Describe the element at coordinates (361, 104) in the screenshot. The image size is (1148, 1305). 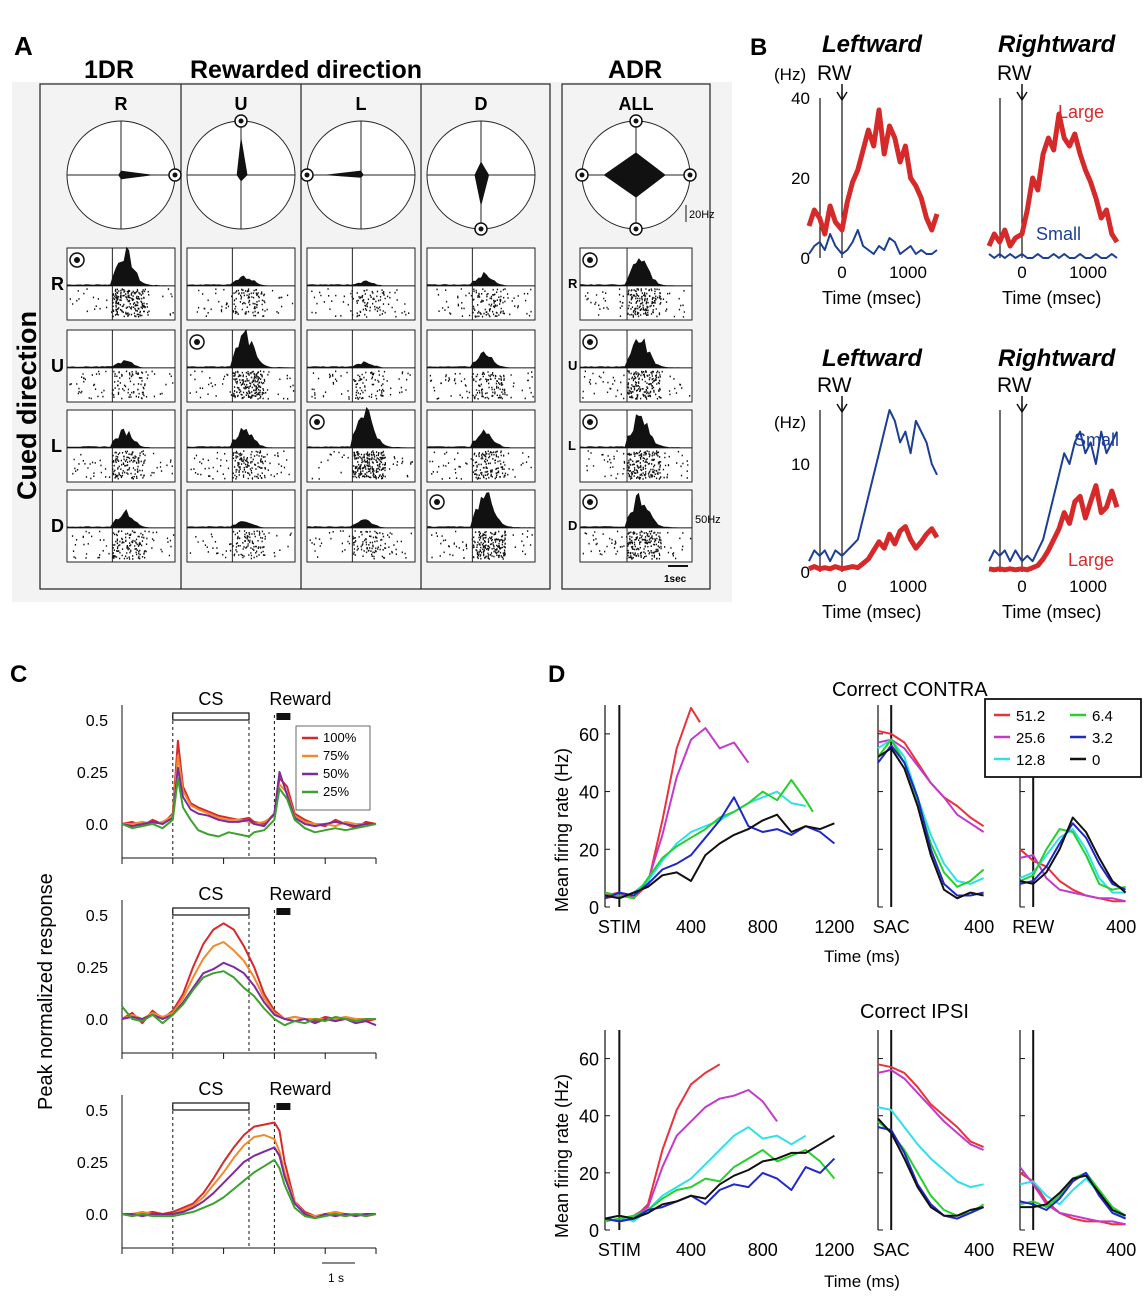
I see `column-label: L` at that location.